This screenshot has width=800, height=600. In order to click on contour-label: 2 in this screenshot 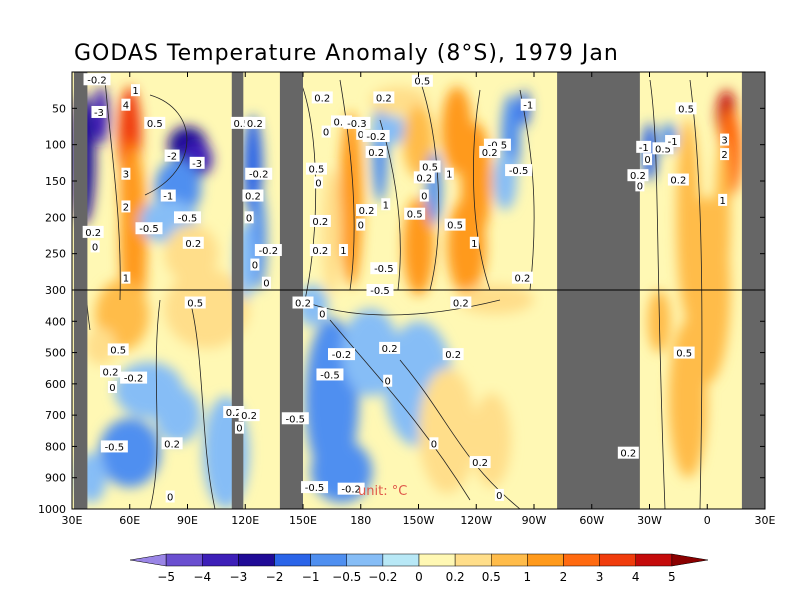, I will do `click(725, 154)`.